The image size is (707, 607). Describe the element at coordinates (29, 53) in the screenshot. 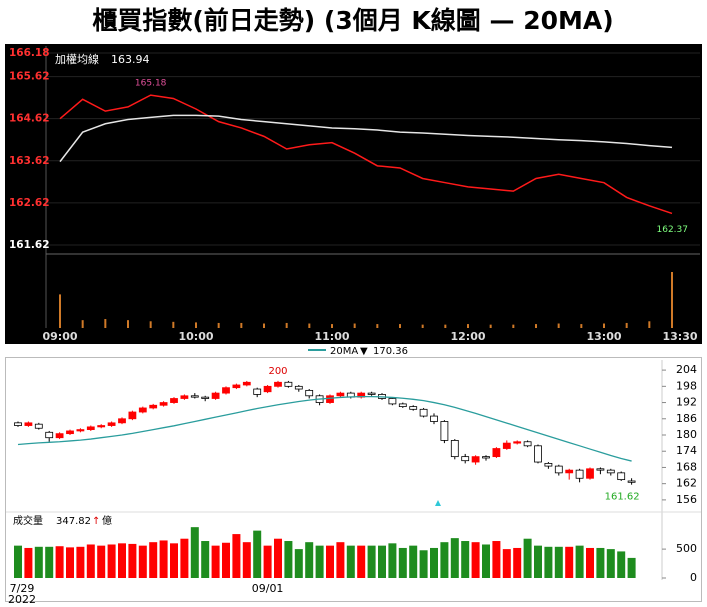

I see `y-tick-label: 166.18` at that location.